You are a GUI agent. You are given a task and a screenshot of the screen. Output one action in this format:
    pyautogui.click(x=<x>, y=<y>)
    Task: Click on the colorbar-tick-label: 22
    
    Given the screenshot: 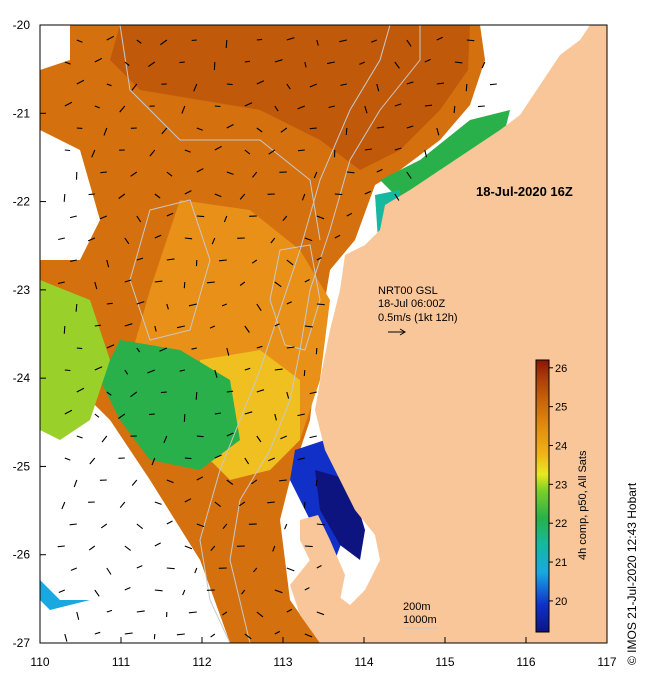 What is the action you would take?
    pyautogui.click(x=561, y=524)
    